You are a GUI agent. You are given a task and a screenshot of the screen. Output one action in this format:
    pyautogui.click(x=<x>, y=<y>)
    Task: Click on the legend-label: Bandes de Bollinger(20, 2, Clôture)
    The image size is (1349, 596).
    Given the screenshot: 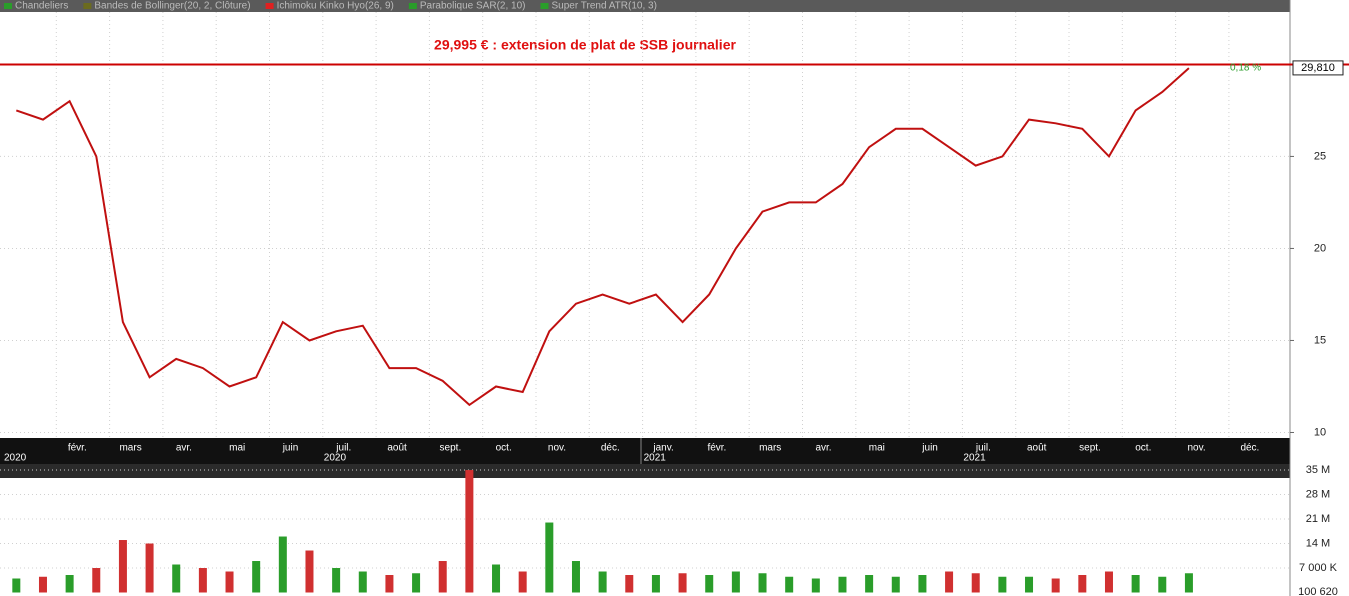 What is the action you would take?
    pyautogui.click(x=172, y=6)
    